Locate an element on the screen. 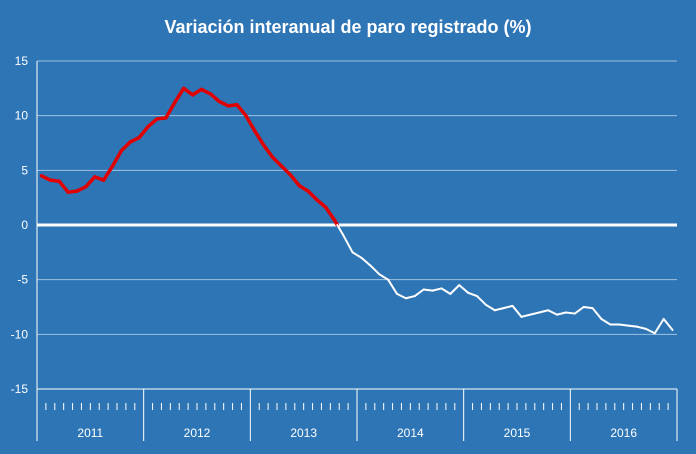 This screenshot has width=696, height=454. y-axis: 15 10 5 0 -5 -10 -15 is located at coordinates (24, 247).